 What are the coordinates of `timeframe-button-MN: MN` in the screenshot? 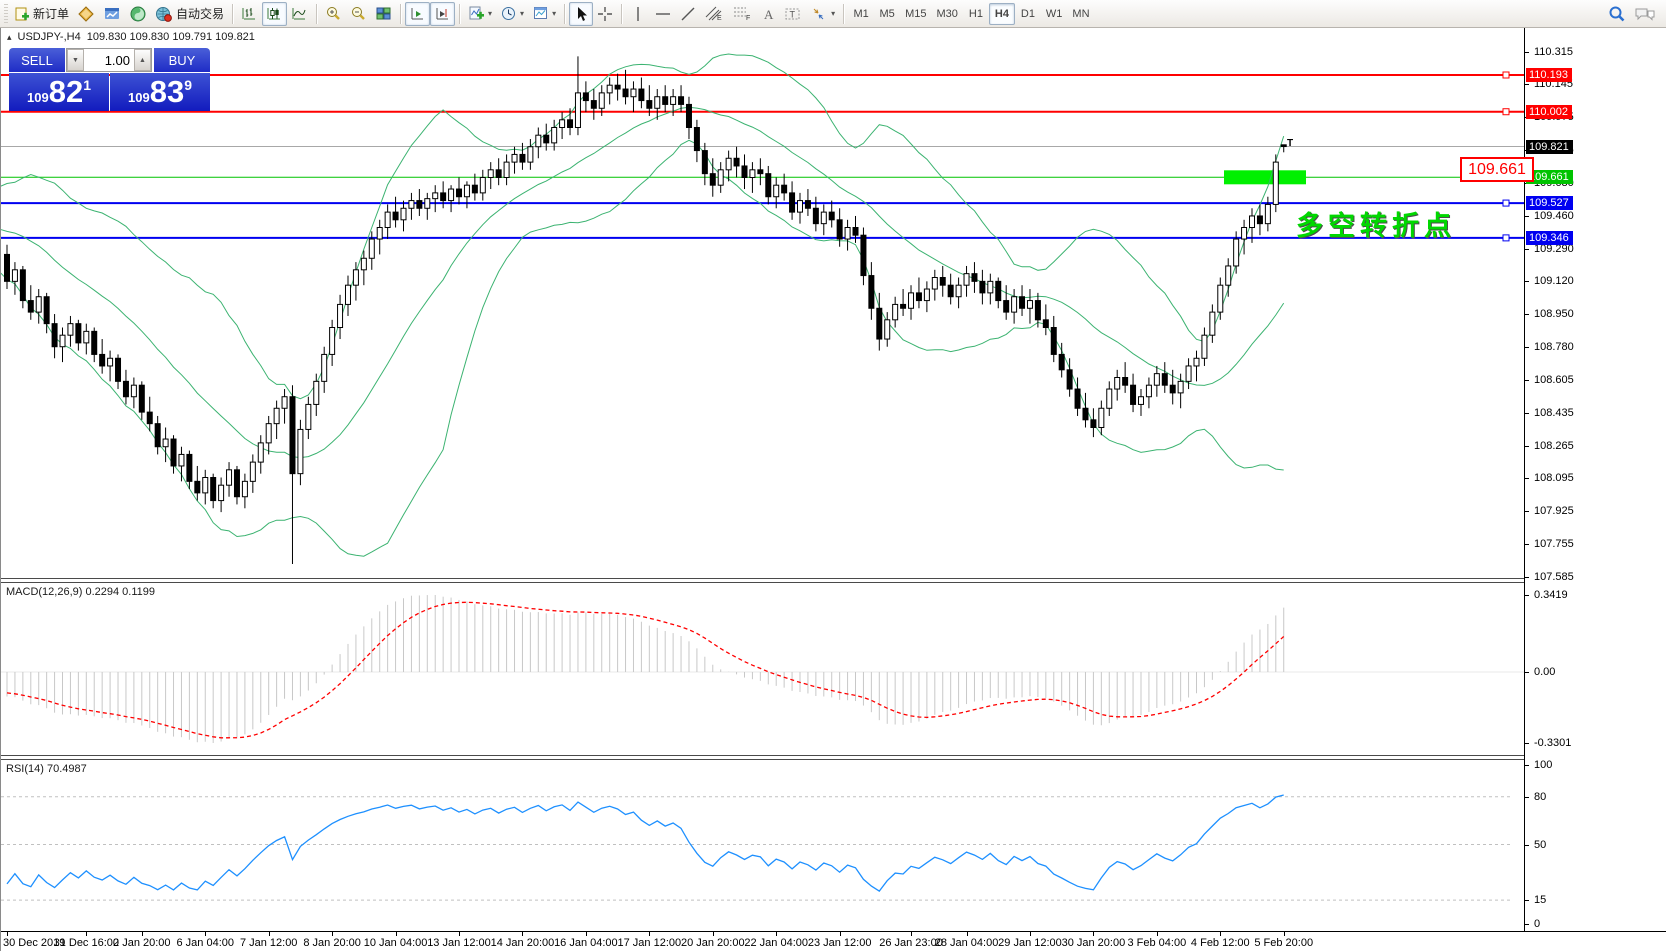 It's located at (1081, 13).